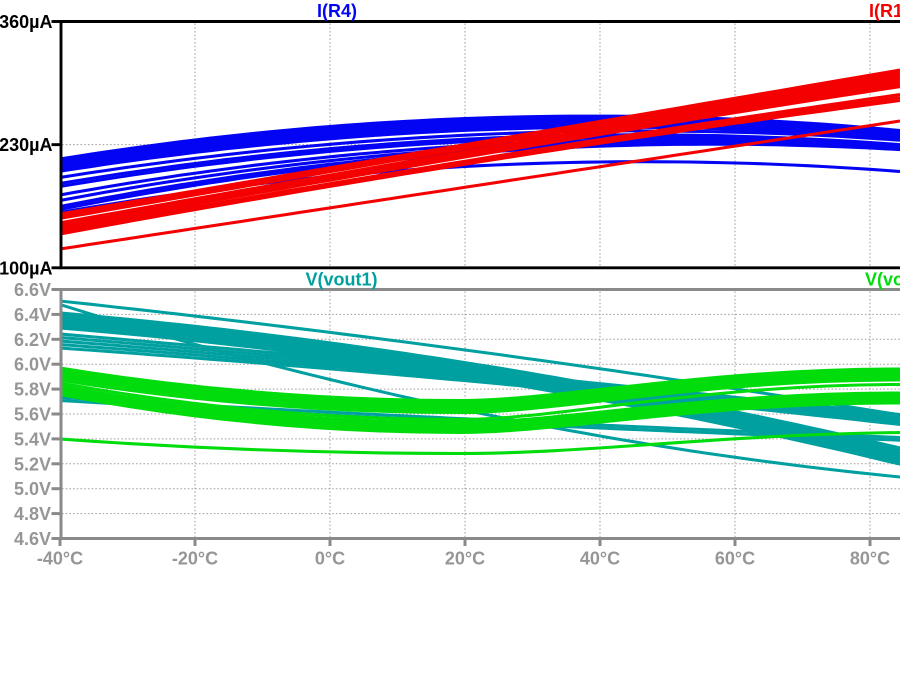 The image size is (900, 675). I want to click on svg-text: 5.4V, so click(32, 439).